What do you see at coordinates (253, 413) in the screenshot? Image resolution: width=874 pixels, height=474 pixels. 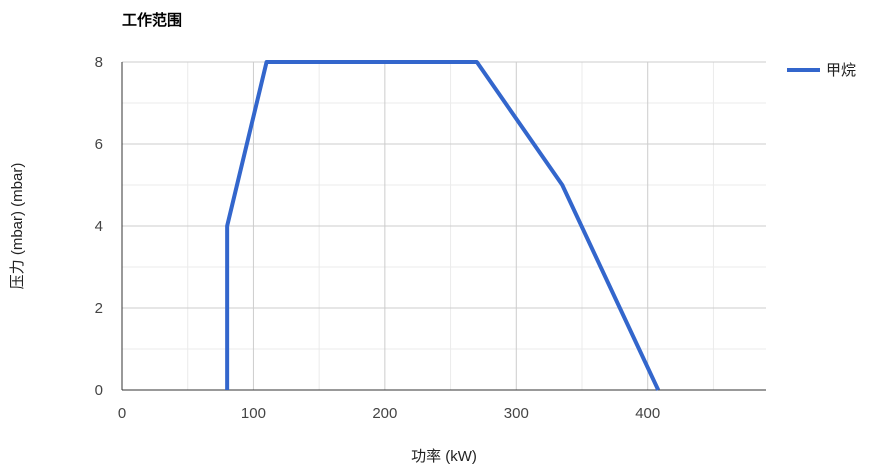 I see `x-tick-label: 100` at bounding box center [253, 413].